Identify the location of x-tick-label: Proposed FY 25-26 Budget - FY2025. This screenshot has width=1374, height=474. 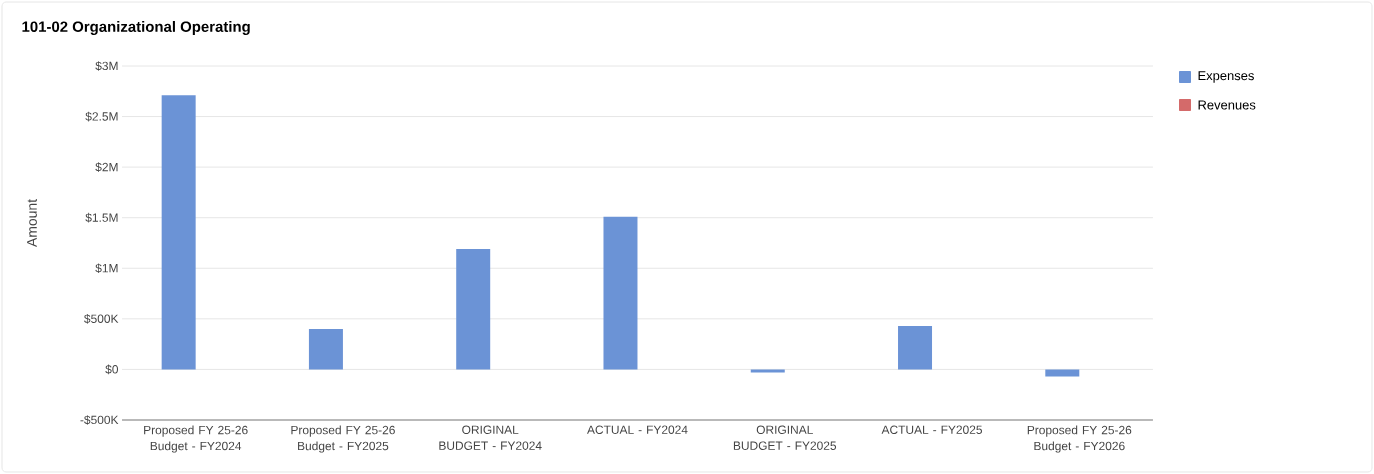
(343, 439).